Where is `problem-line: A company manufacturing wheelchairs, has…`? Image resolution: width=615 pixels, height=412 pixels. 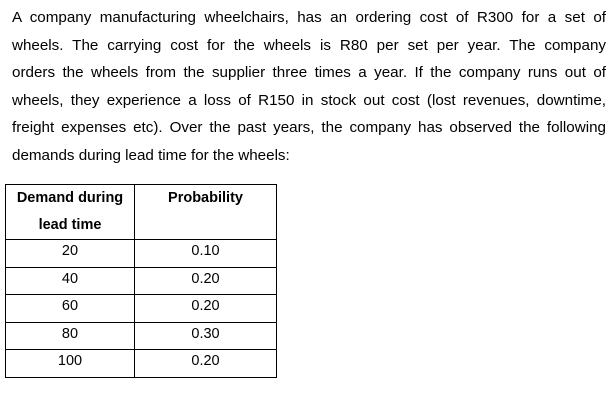 problem-line: A company manufacturing wheelchairs, has… is located at coordinates (309, 17).